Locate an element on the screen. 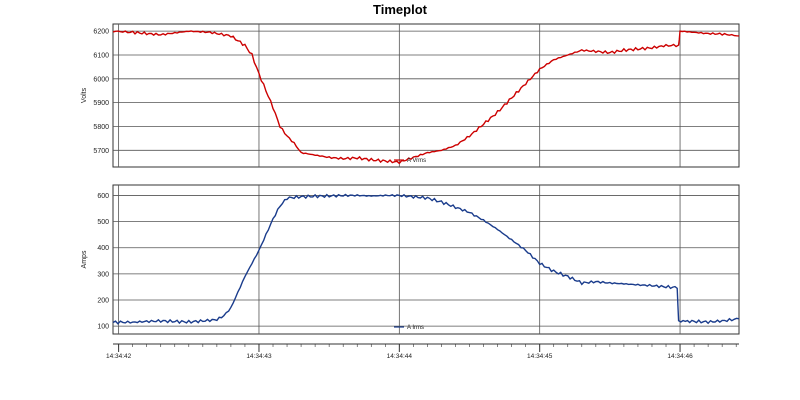 This screenshot has width=800, height=400. legend: A Vrms is located at coordinates (410, 161).